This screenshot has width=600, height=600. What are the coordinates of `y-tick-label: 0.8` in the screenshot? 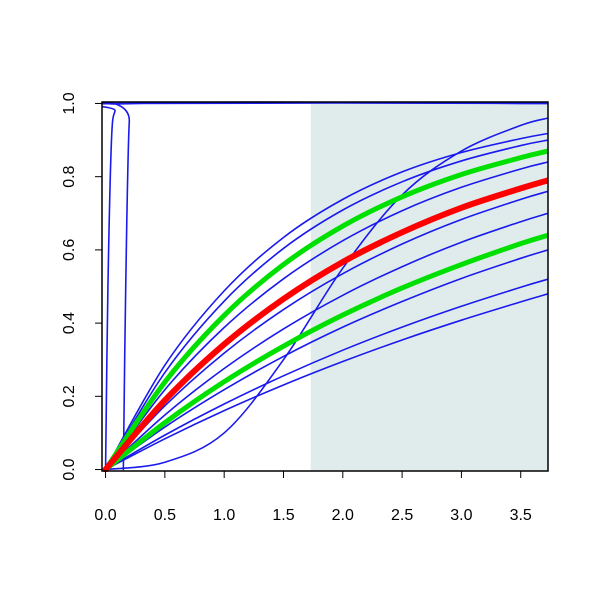 It's located at (69, 176).